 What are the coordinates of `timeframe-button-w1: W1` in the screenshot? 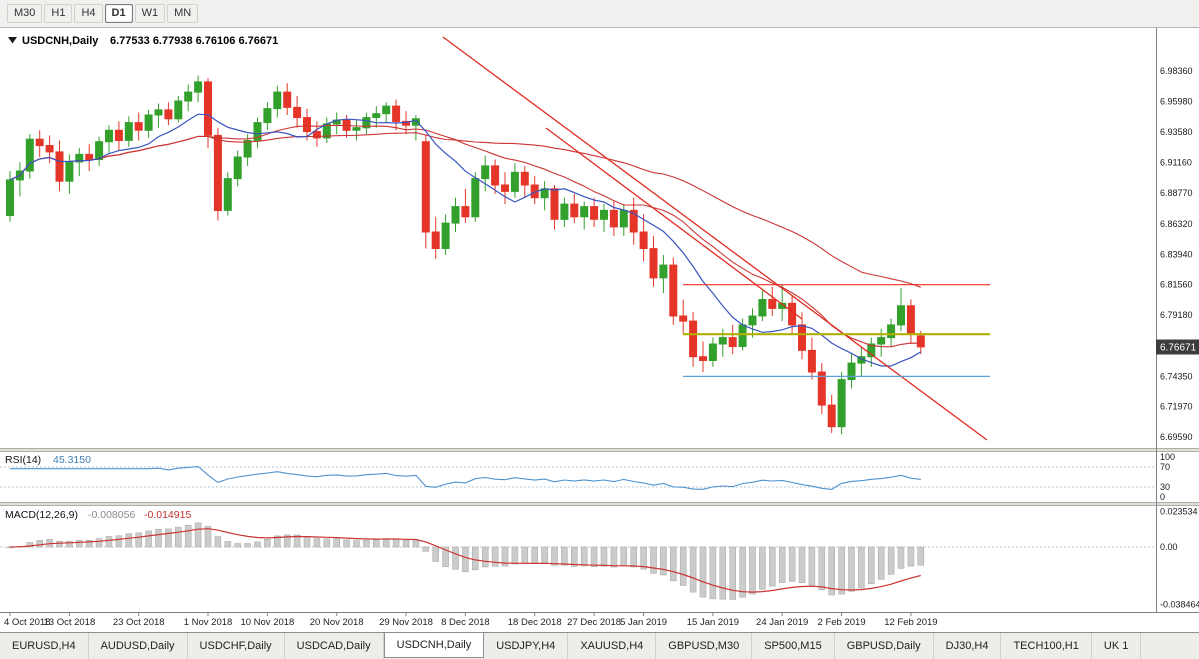 It's located at (150, 13).